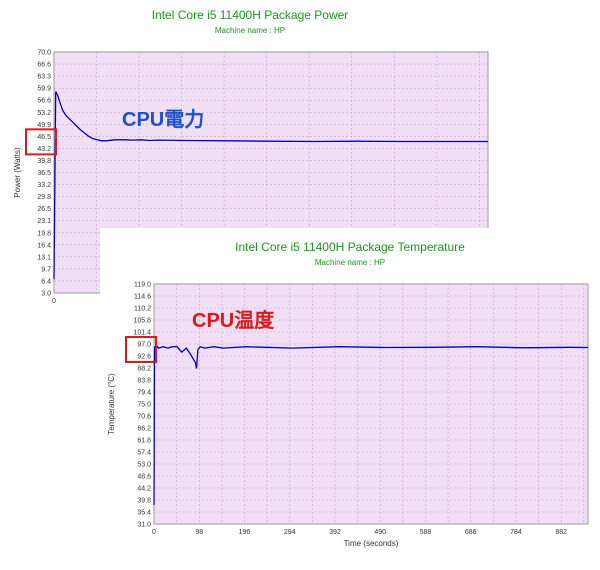 This screenshot has height=570, width=600. I want to click on temperature-x-axis-label: Time (seconds), so click(371, 543).